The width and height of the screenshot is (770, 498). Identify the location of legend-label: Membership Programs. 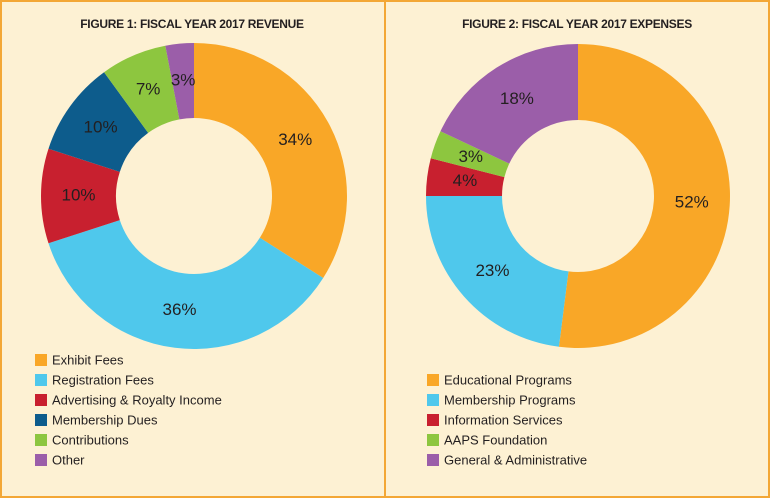
(510, 399).